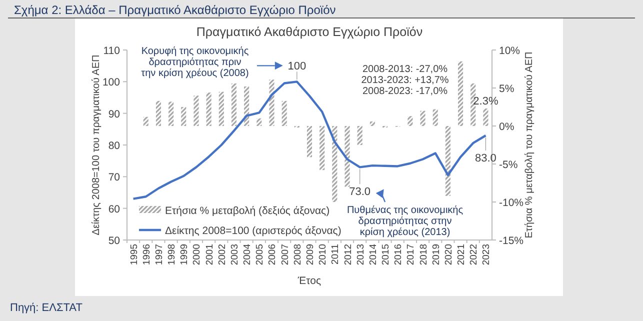  I want to click on x-tick-label: 2003, so click(234, 255).